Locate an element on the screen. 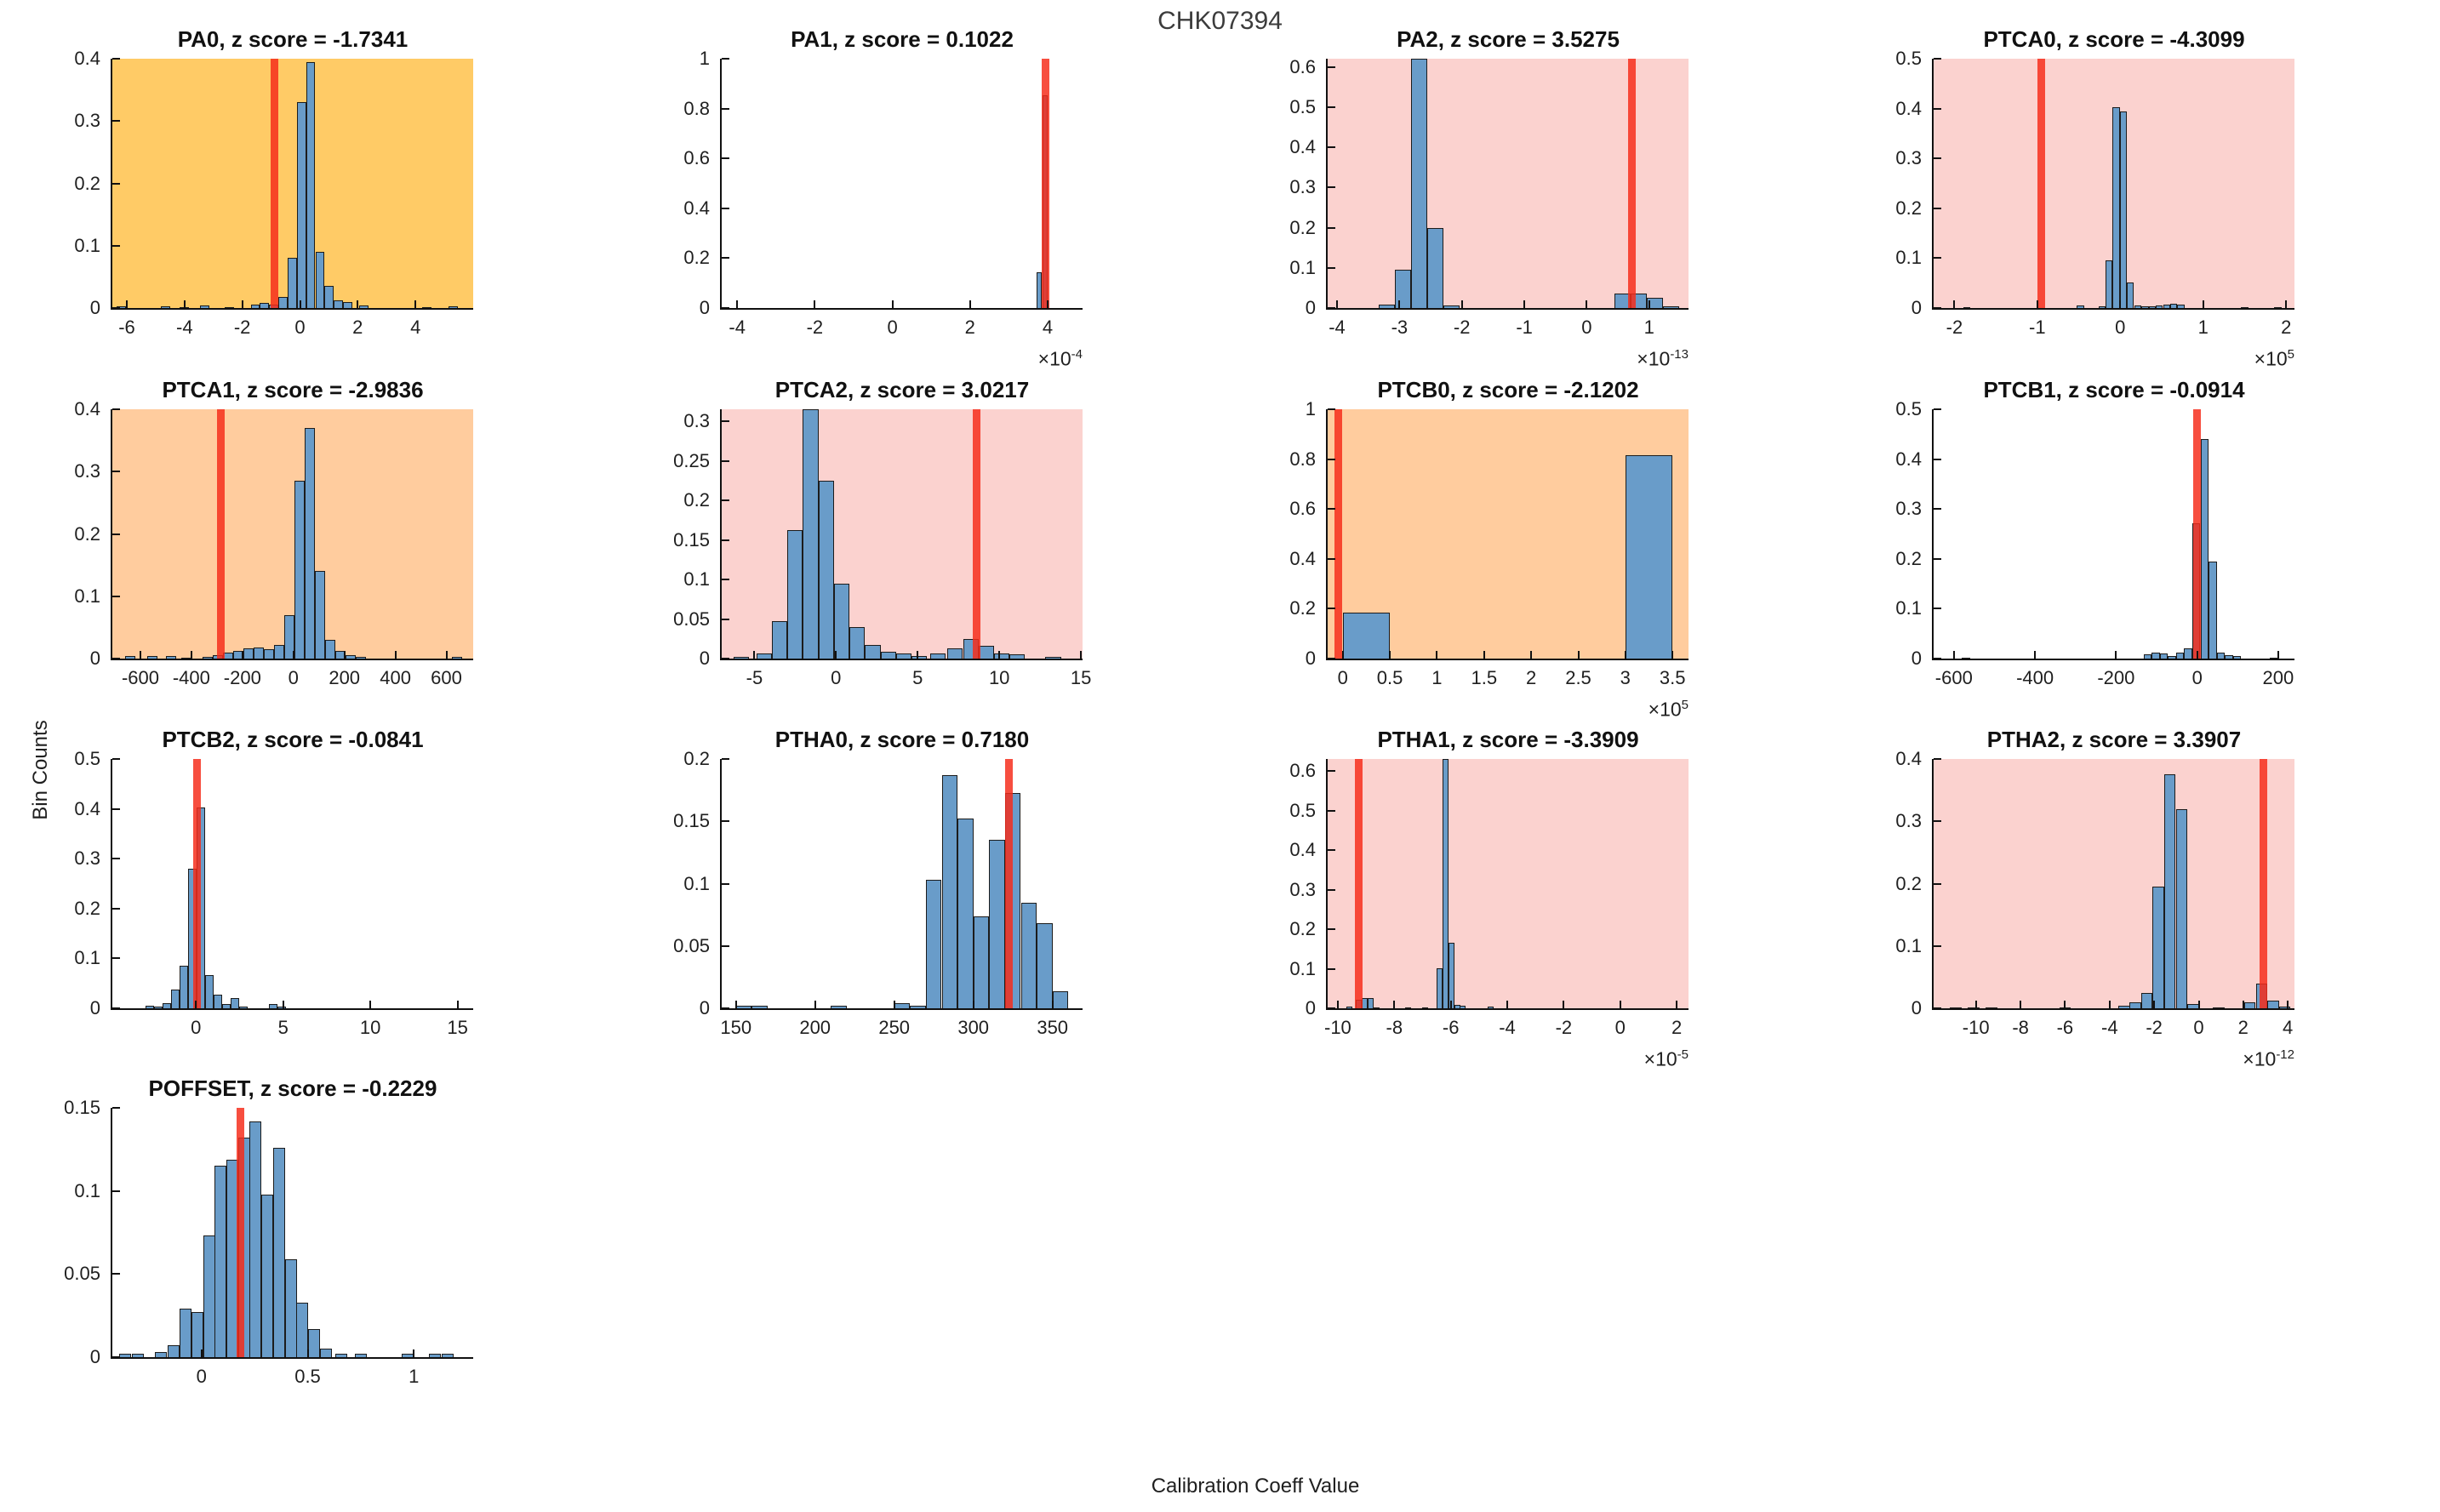 The height and width of the screenshot is (1512, 2440). x-tick-label: -10 is located at coordinates (1976, 1027).